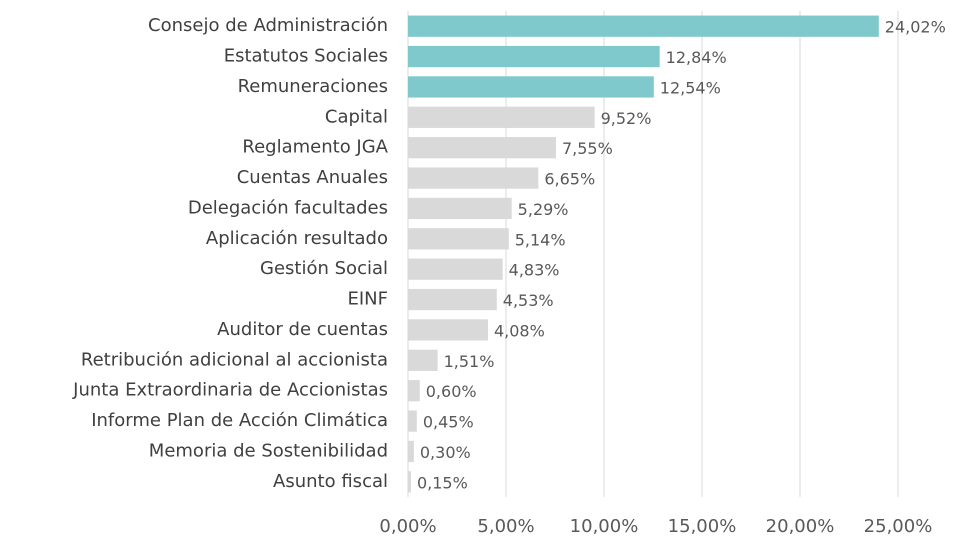 Image resolution: width=963 pixels, height=540 pixels. What do you see at coordinates (587, 148) in the screenshot?
I see `value-label: 7,55%` at bounding box center [587, 148].